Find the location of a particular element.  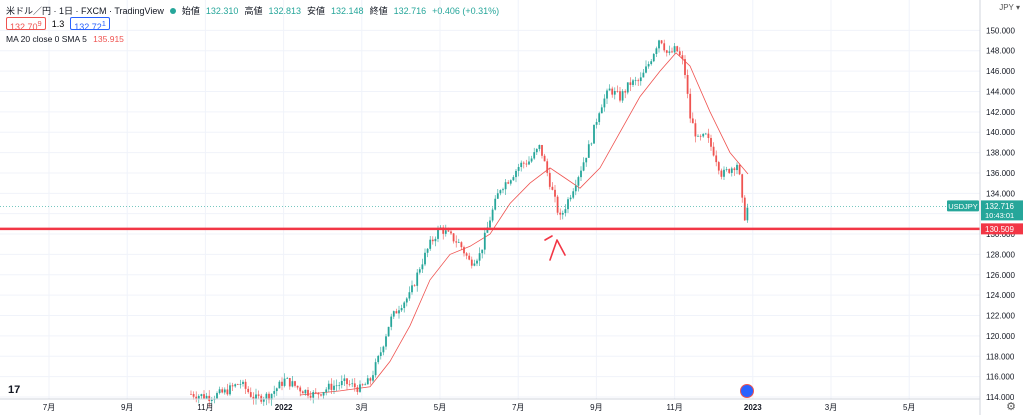

symbol-label: USDJPY is located at coordinates (963, 206).